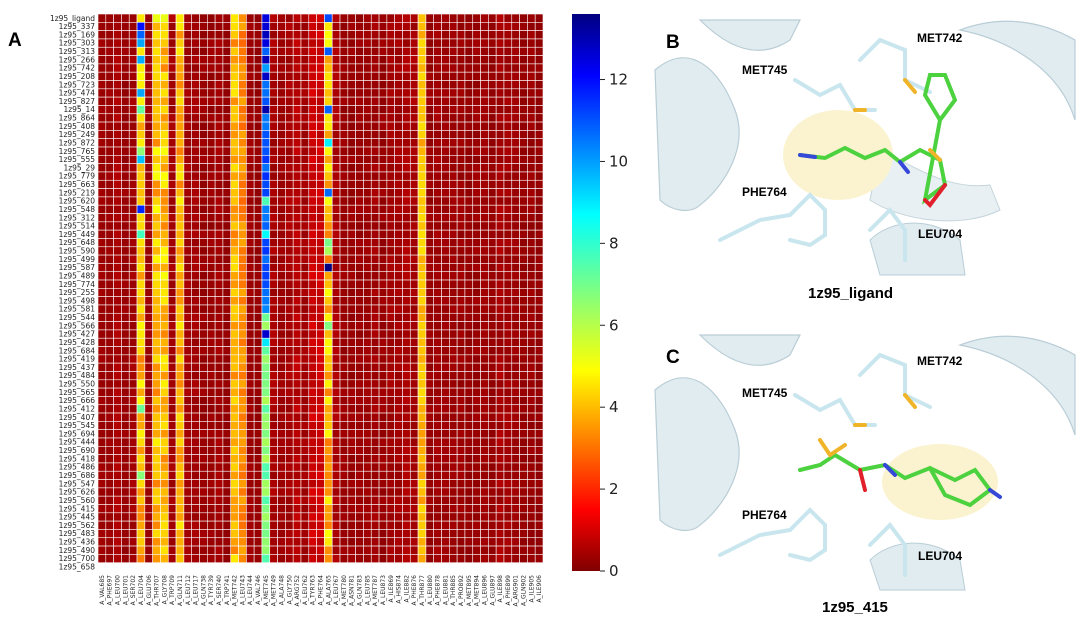 The width and height of the screenshot is (1080, 643). Describe the element at coordinates (500, 589) in the screenshot. I see `x-tick-label: A_ILE898` at that location.